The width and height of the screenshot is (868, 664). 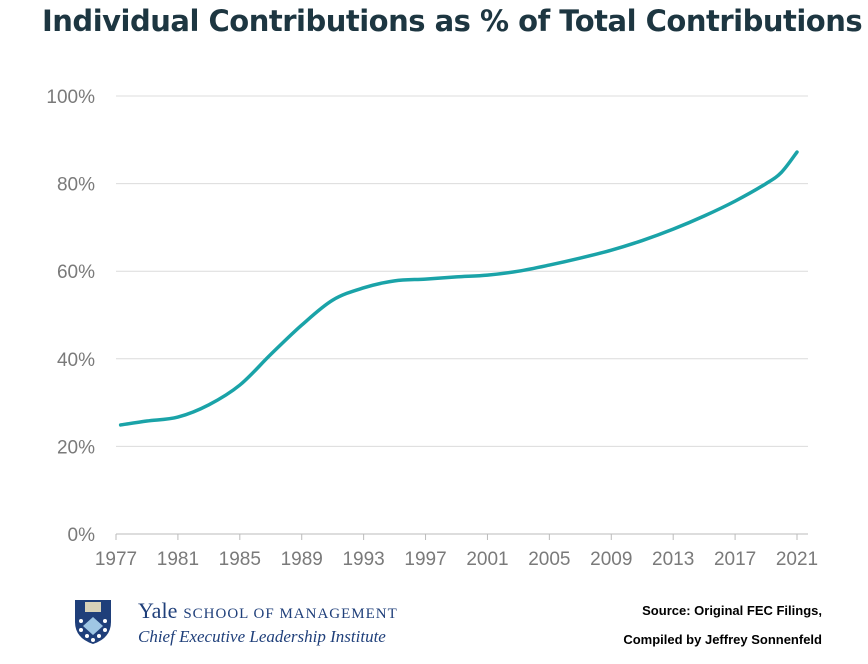 What do you see at coordinates (611, 559) in the screenshot?
I see `x-tick-label: 2009` at bounding box center [611, 559].